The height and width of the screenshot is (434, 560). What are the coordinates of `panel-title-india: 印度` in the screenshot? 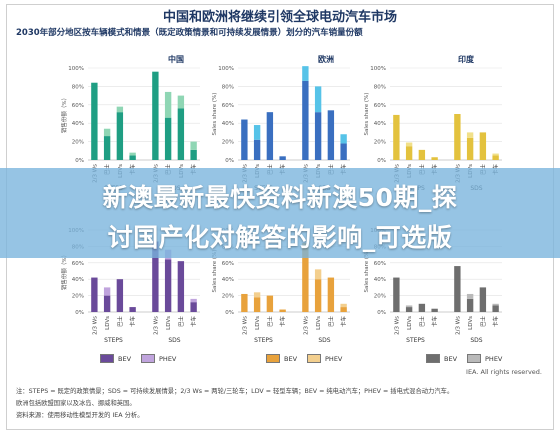 It's located at (466, 59).